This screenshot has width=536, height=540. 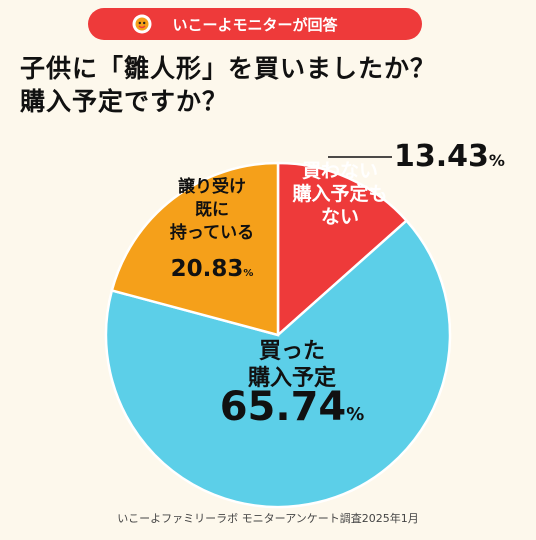 What do you see at coordinates (212, 232) in the screenshot?
I see `slice-label-2-line-2: 持っている` at bounding box center [212, 232].